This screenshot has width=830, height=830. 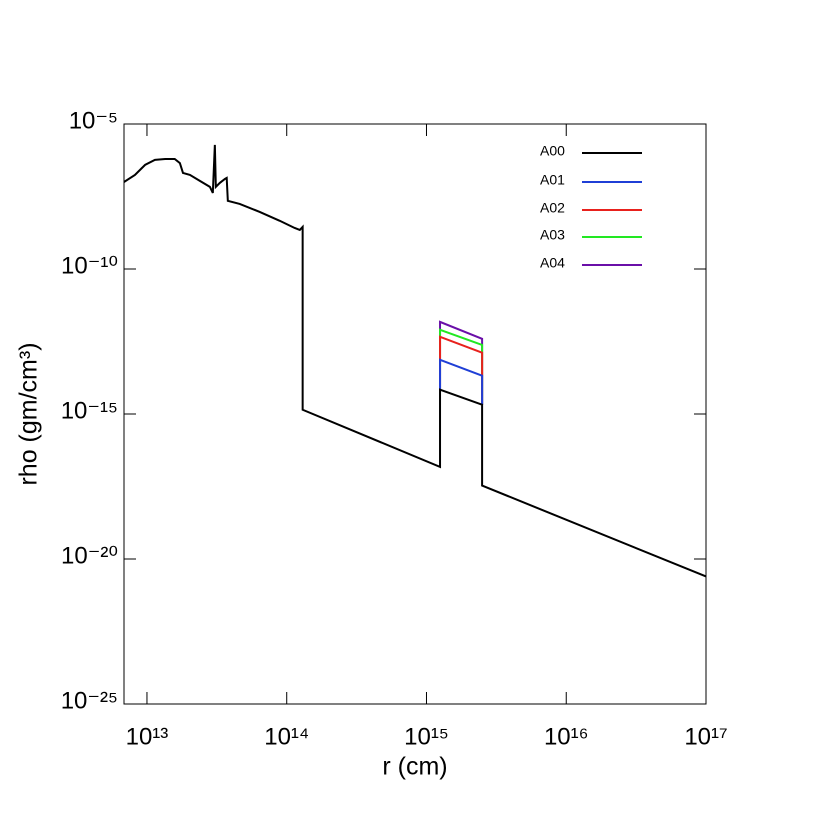 What do you see at coordinates (566, 736) in the screenshot?
I see `x-tick-label: 10¹⁶` at bounding box center [566, 736].